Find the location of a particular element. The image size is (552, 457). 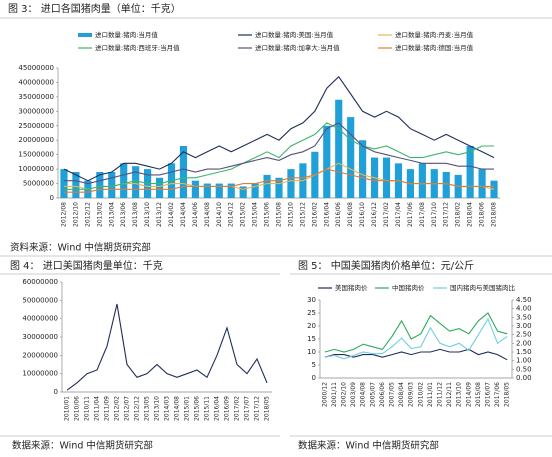

x-tick-label: 2016/07 is located at coordinates (488, 394).